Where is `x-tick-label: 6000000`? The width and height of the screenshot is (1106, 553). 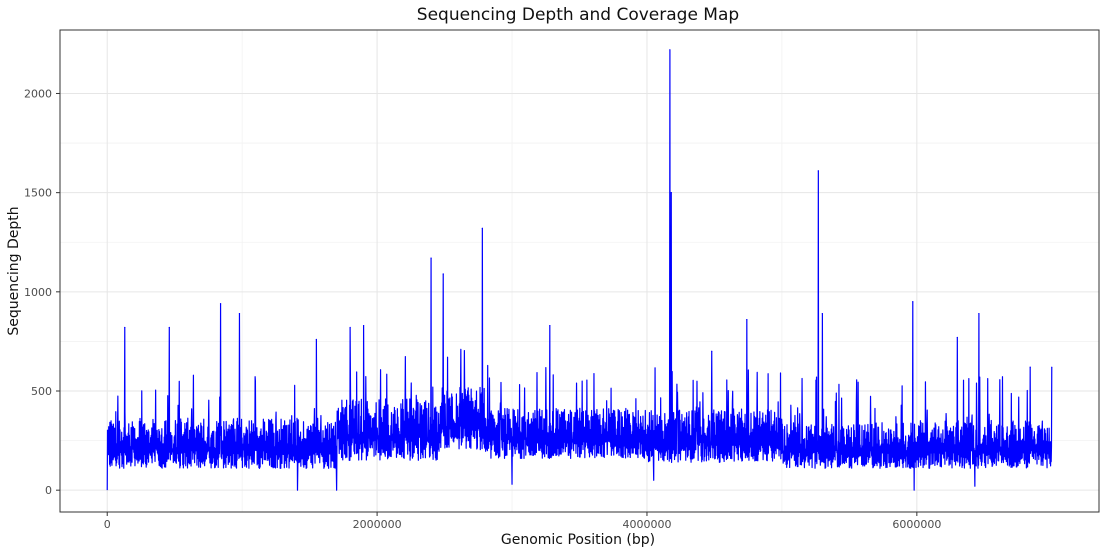
x-tick-label: 6000000 is located at coordinates (916, 524).